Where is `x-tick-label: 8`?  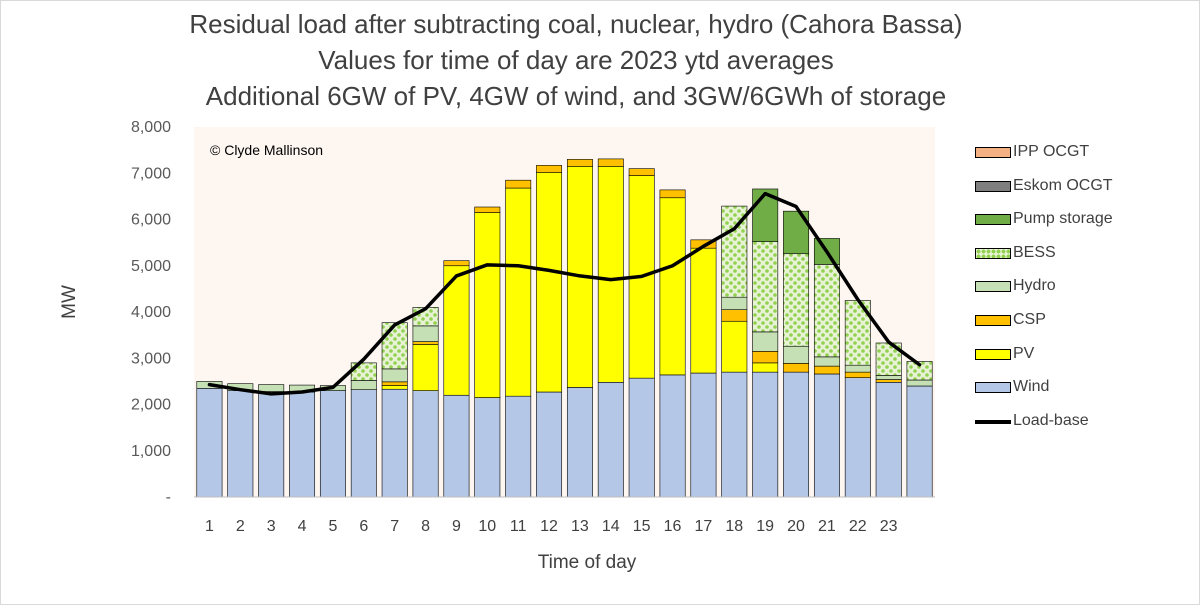
x-tick-label: 8 is located at coordinates (425, 526).